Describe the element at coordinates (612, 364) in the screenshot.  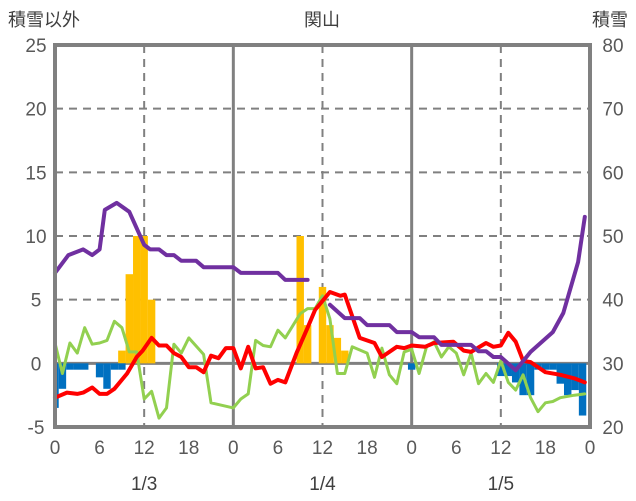
I see `right-tick-label: 30` at that location.